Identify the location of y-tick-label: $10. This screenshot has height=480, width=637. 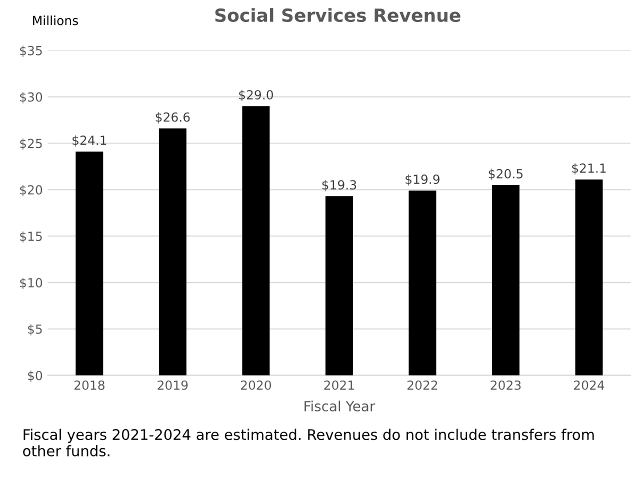
(31, 284).